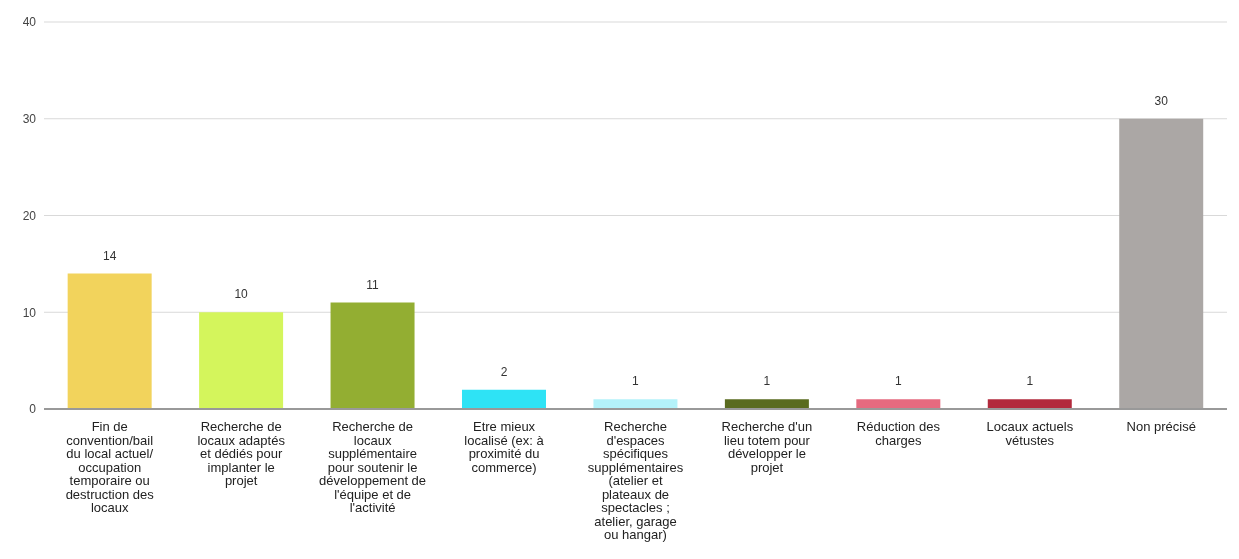 The image size is (1239, 559). What do you see at coordinates (504, 371) in the screenshot?
I see `data-label: 2` at bounding box center [504, 371].